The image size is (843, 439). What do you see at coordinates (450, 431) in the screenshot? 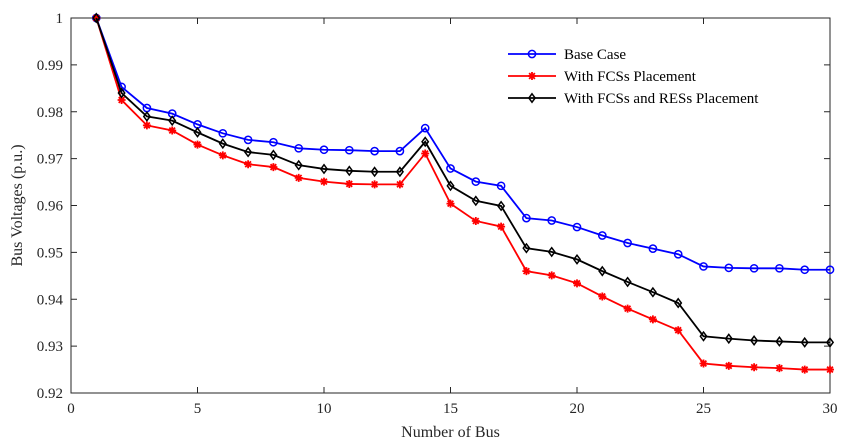
I see `x-axis-title: Number of Bus` at bounding box center [450, 431].